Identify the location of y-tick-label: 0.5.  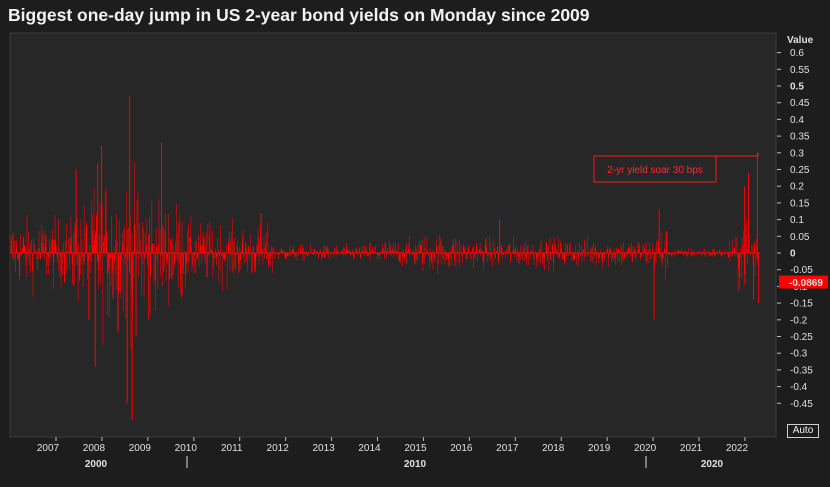
(797, 87).